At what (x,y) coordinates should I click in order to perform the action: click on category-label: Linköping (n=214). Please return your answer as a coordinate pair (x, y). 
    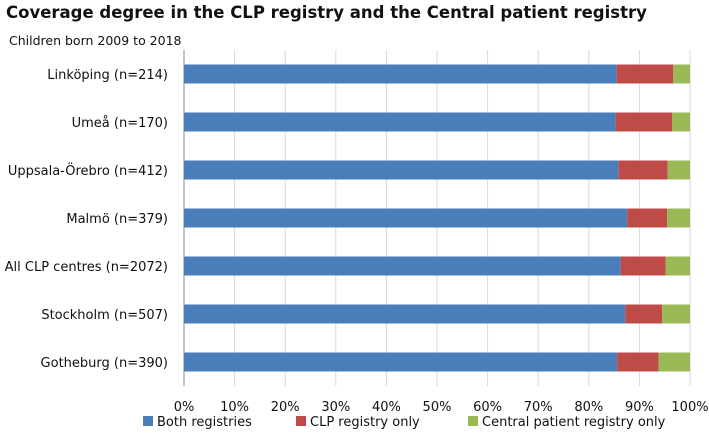
    Looking at the image, I should click on (107, 75).